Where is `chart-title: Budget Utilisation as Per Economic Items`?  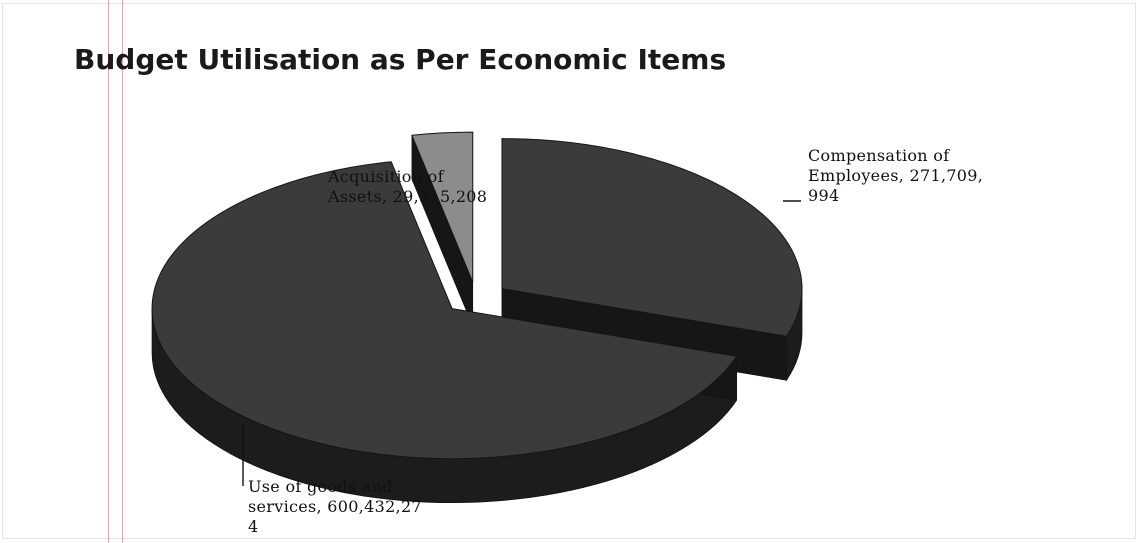 chart-title: Budget Utilisation as Per Economic Items is located at coordinates (400, 59).